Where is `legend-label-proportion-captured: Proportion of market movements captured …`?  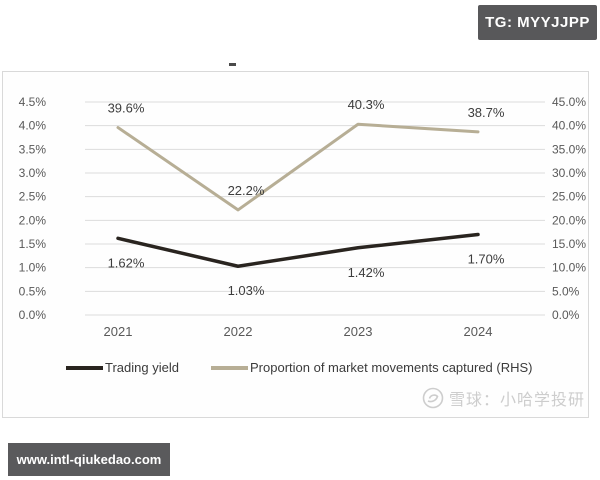
legend-label-proportion-captured: Proportion of market movements captured … is located at coordinates (391, 367).